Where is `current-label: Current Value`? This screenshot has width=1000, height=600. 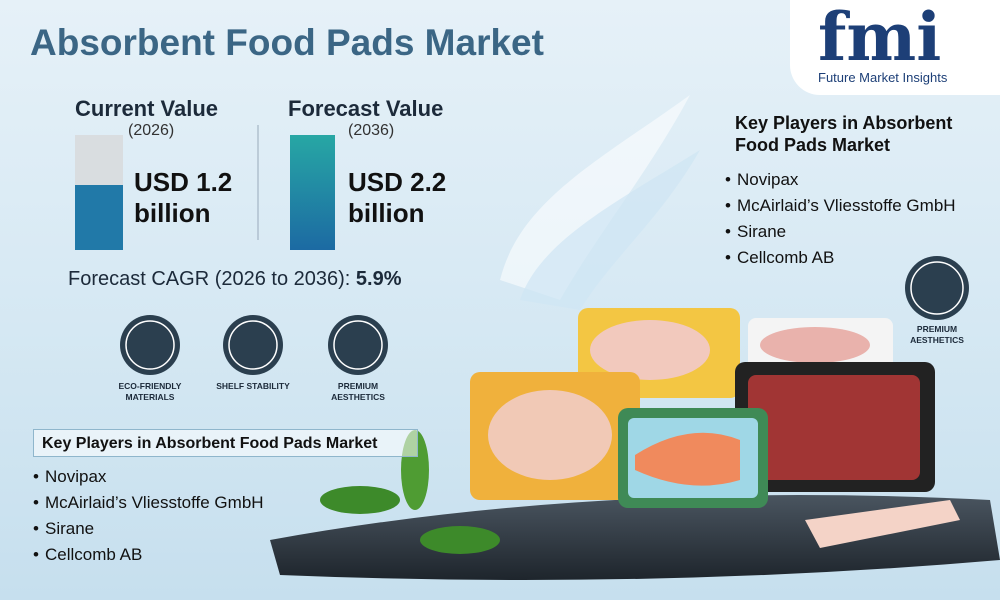 current-label: Current Value is located at coordinates (147, 108).